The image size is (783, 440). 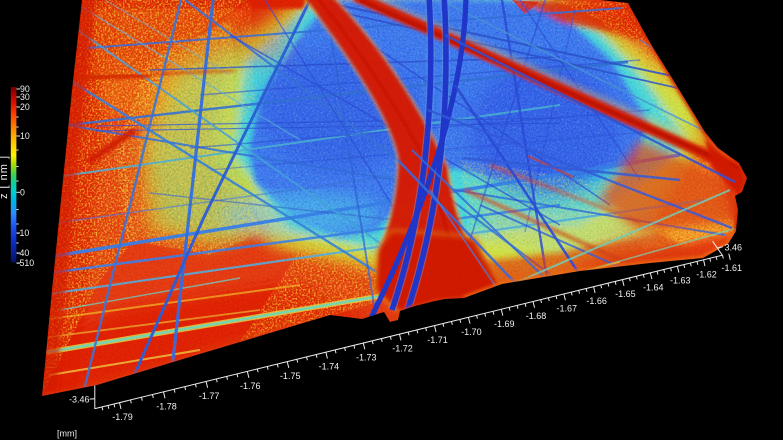 I want to click on svg-text: -1.73, so click(x=366, y=358).